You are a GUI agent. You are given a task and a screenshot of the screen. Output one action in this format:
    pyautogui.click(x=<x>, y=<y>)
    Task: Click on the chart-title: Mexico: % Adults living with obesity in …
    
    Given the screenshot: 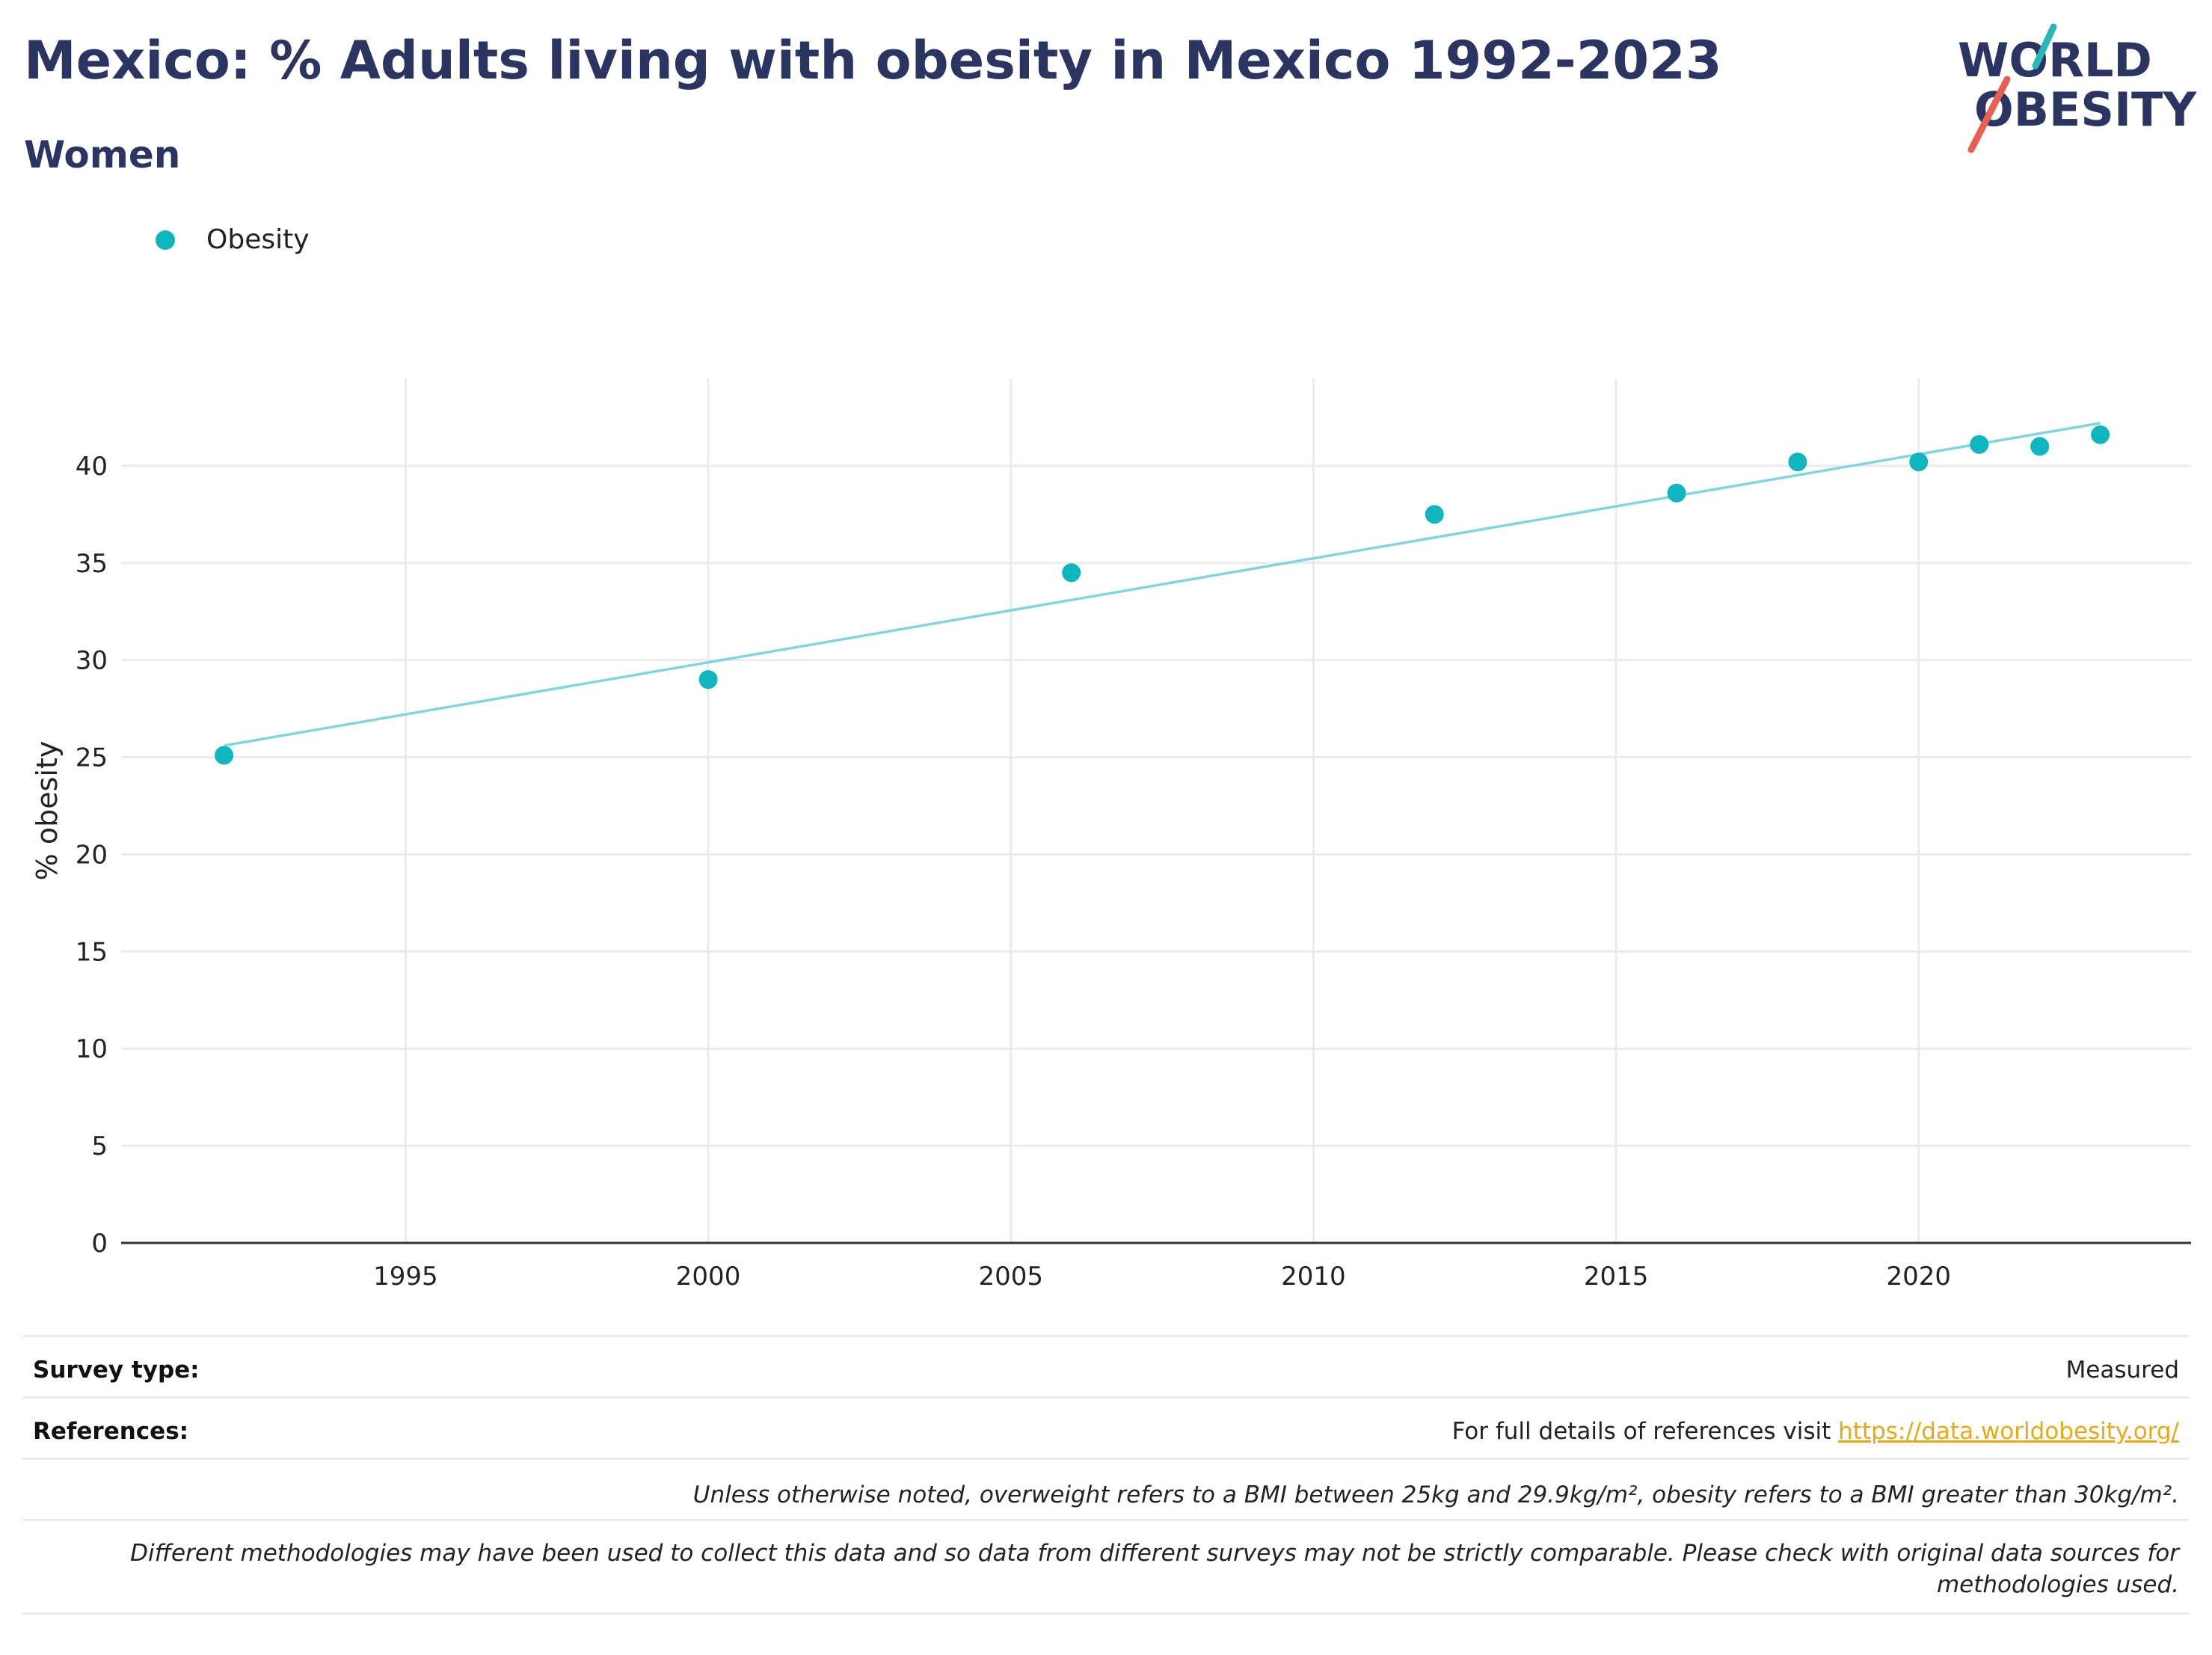 What is the action you would take?
    pyautogui.click(x=873, y=60)
    